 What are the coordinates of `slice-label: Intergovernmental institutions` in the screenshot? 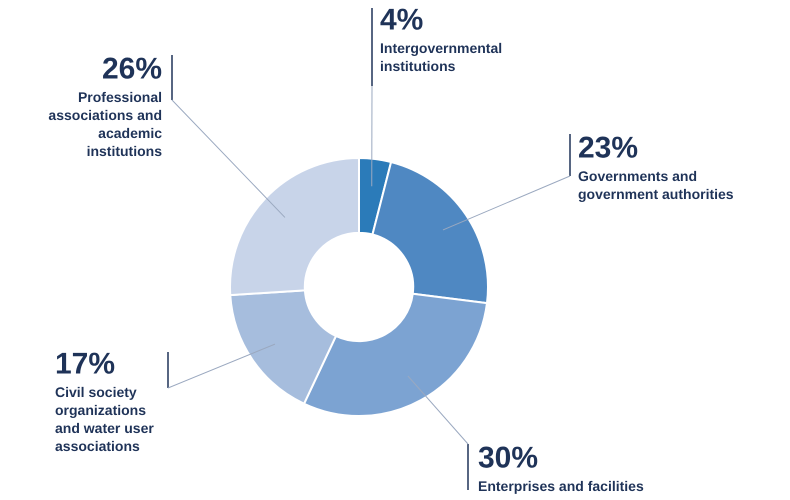 It's located at (441, 57).